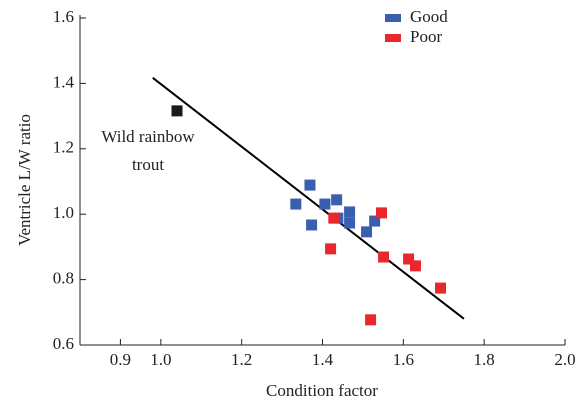  I want to click on y-tick-label: 1.6, so click(63, 16).